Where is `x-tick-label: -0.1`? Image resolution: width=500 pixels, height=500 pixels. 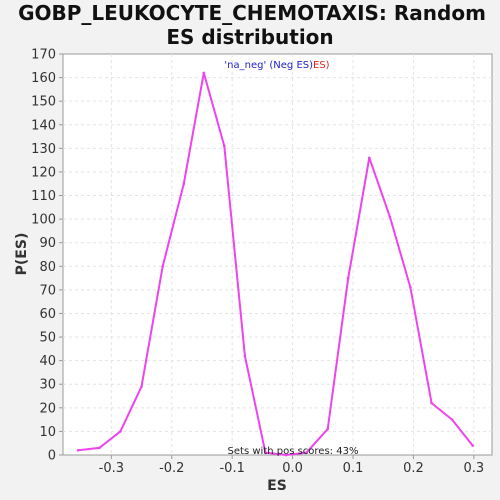
x-tick-label: -0.1 is located at coordinates (231, 468).